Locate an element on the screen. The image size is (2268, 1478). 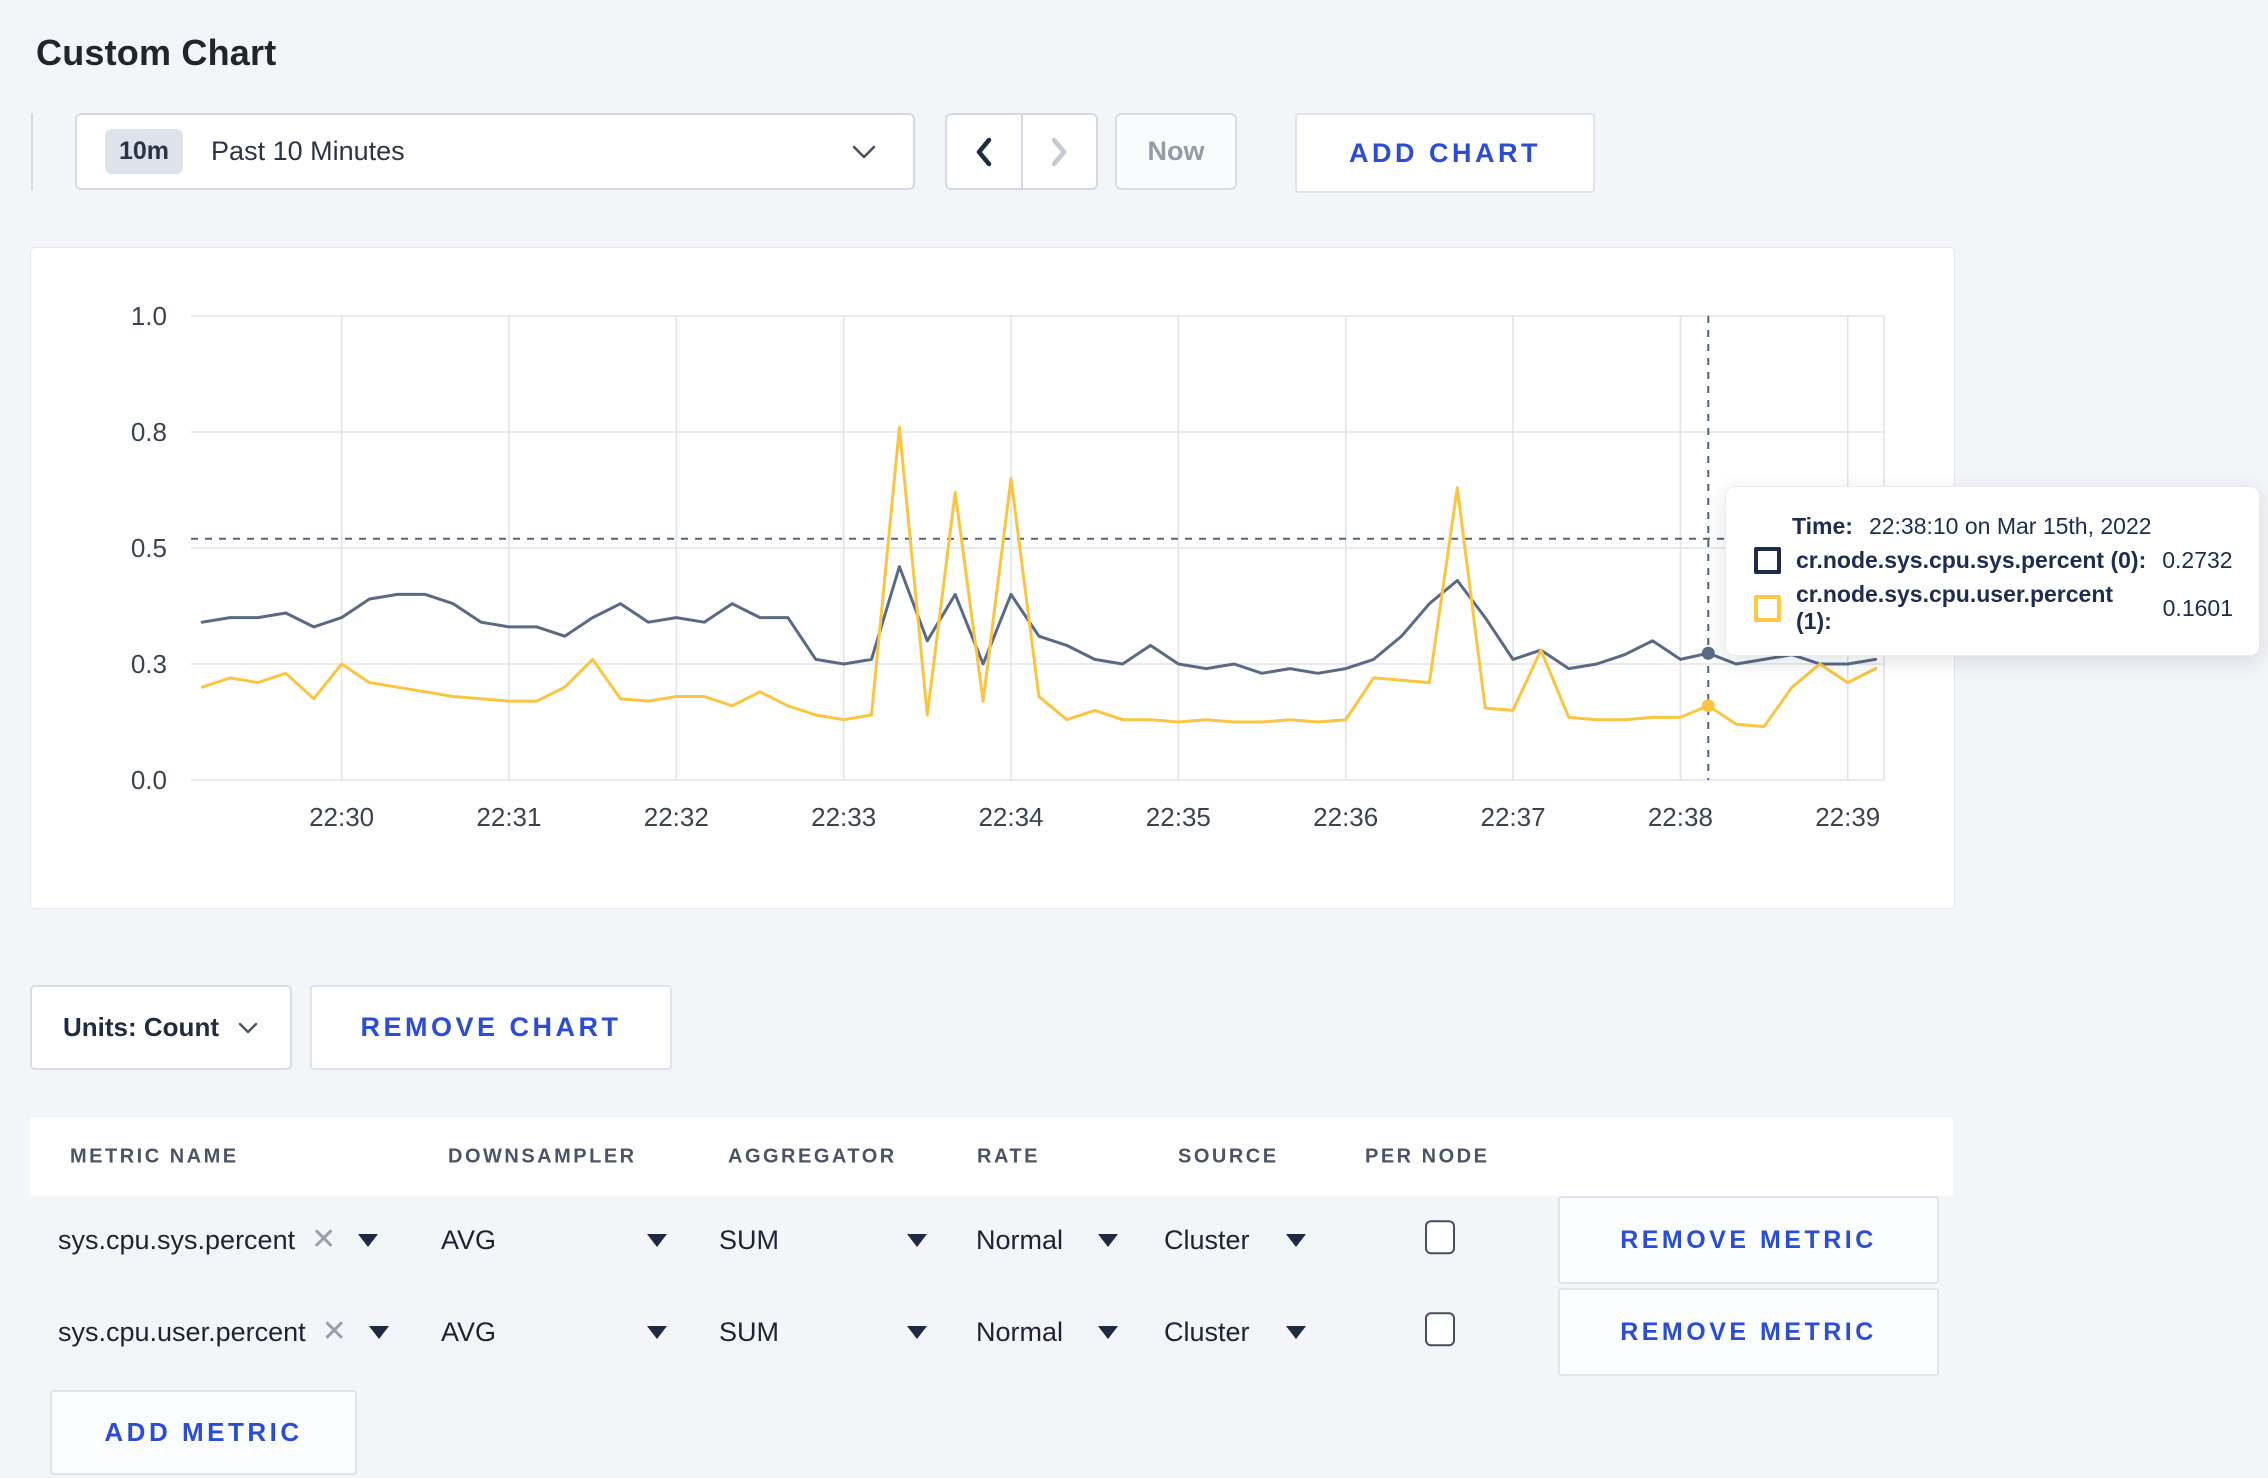
metric-name-value: sys.cpu.user.percent is located at coordinates (182, 1331).